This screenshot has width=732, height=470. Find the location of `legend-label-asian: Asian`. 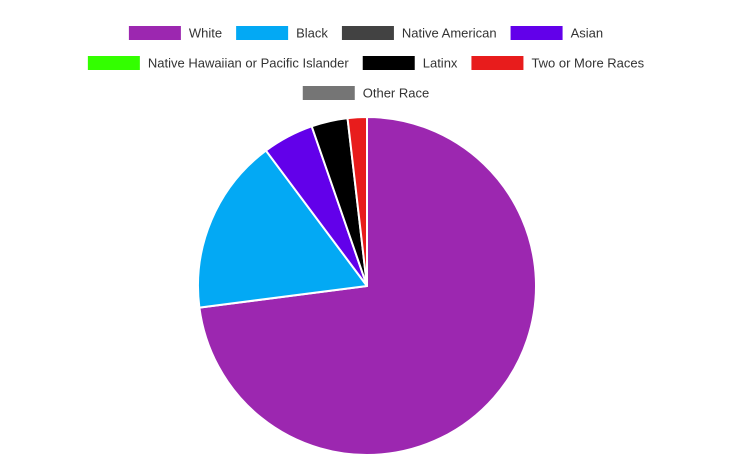

legend-label-asian: Asian is located at coordinates (587, 33).